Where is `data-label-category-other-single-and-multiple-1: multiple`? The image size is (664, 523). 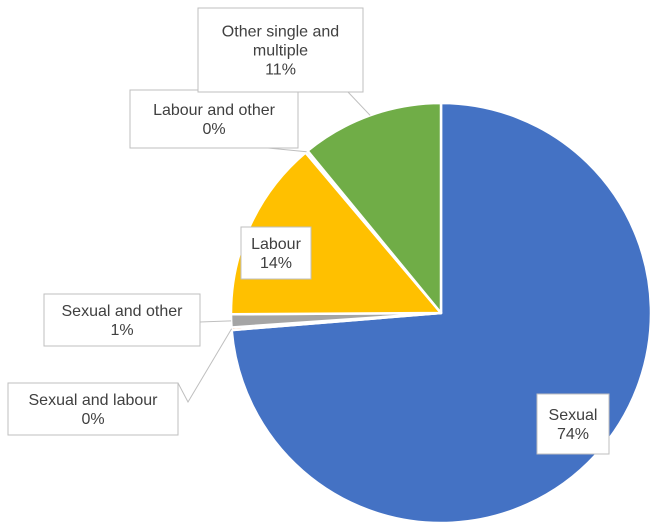
data-label-category-other-single-and-multiple-1: multiple is located at coordinates (280, 51).